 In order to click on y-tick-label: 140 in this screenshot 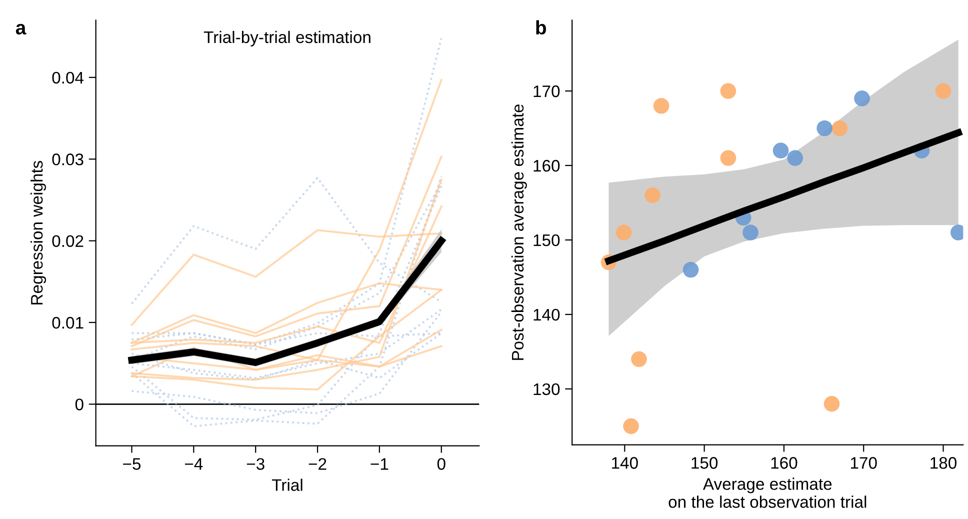, I will do `click(547, 314)`.